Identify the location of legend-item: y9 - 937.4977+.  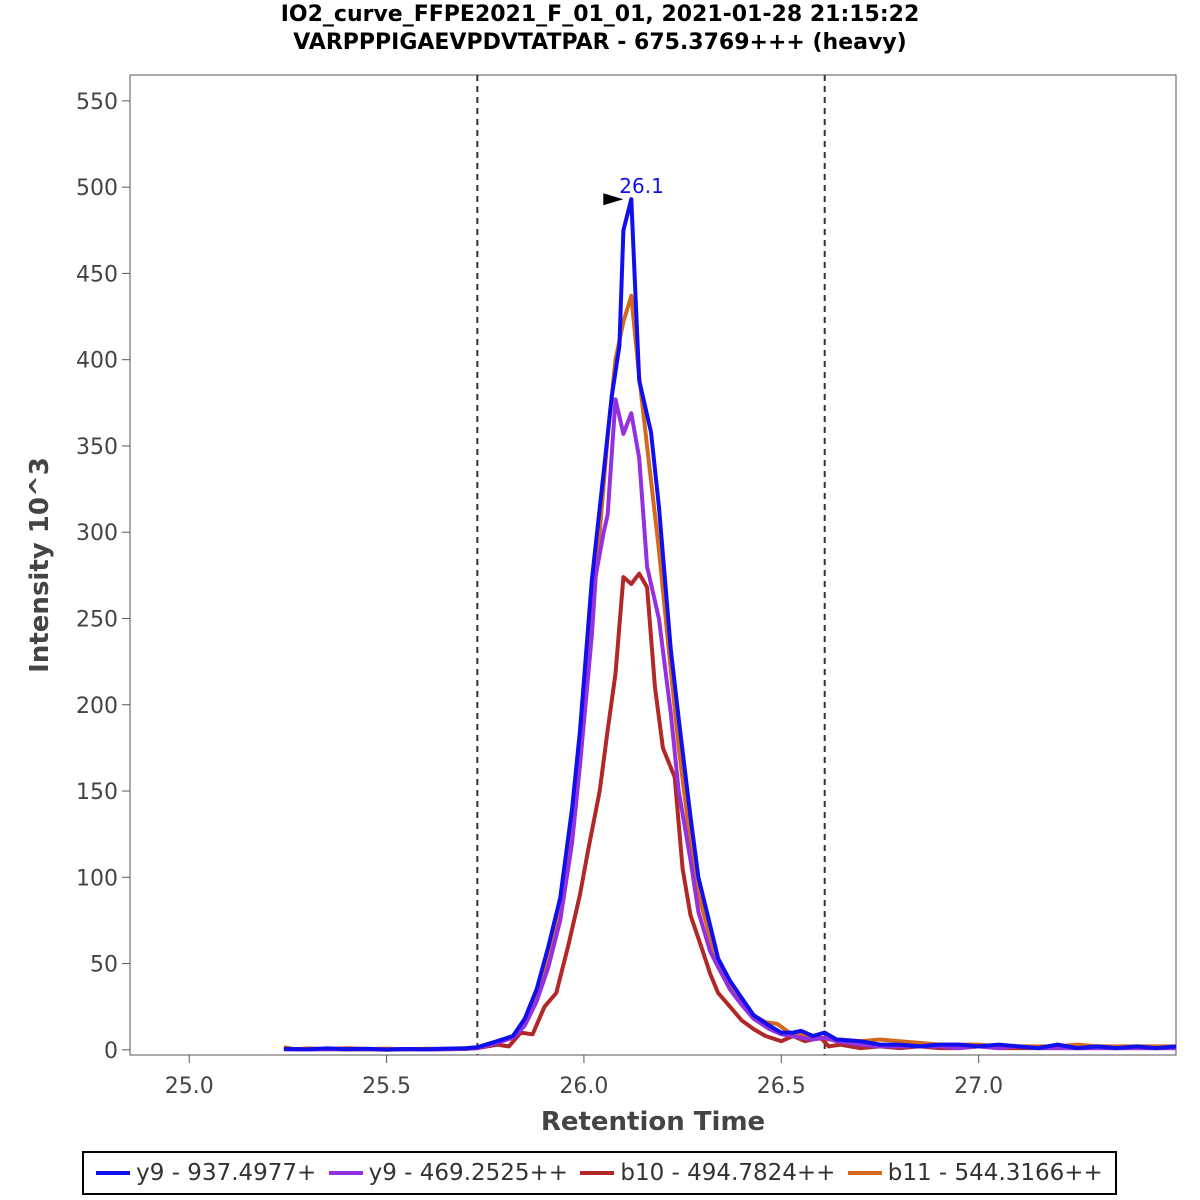
(206, 1173).